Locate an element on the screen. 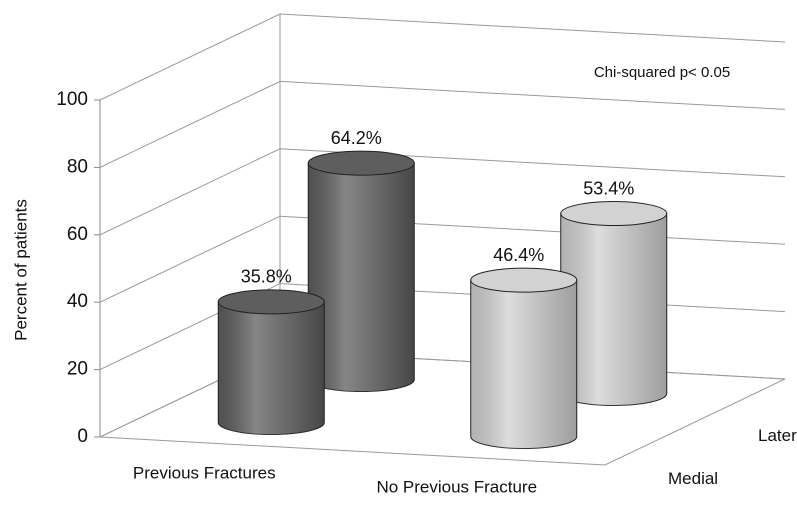 Image resolution: width=797 pixels, height=513 pixels. y-tick-label: 20 is located at coordinates (77, 369).